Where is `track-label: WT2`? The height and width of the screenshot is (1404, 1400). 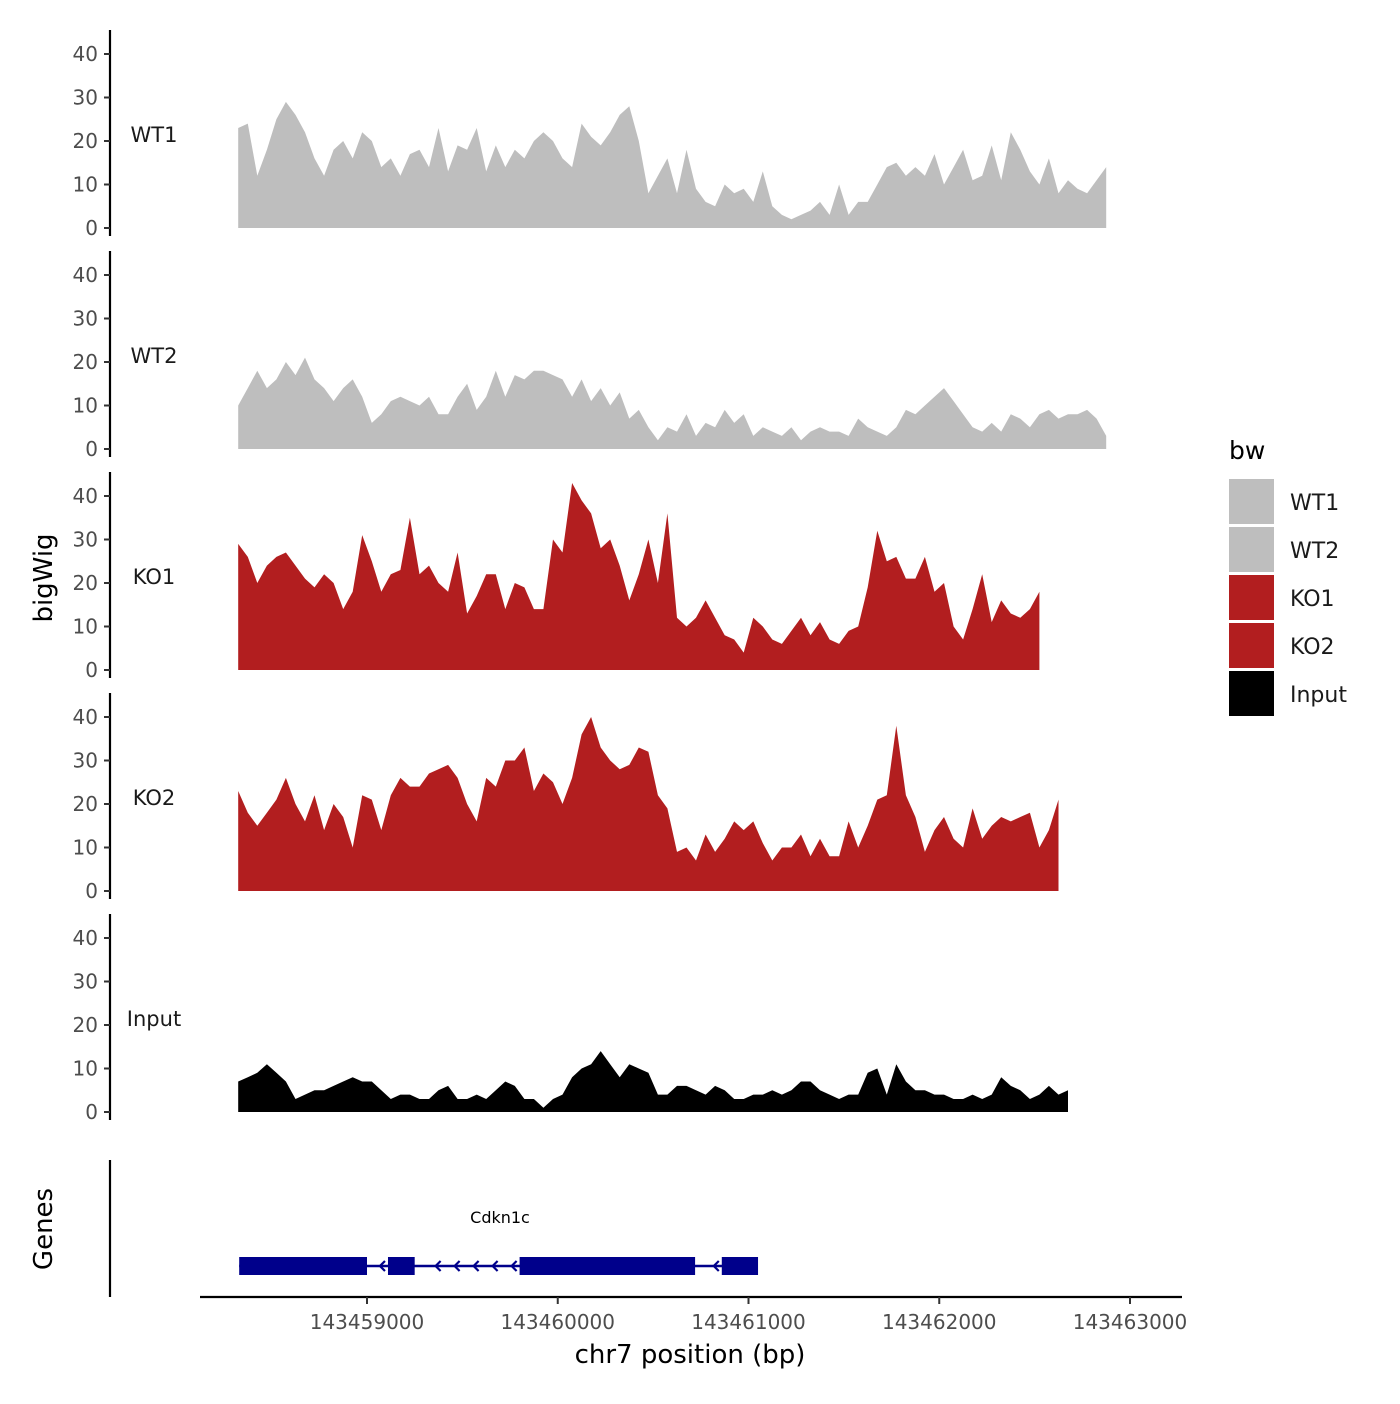 track-label: WT2 is located at coordinates (154, 356).